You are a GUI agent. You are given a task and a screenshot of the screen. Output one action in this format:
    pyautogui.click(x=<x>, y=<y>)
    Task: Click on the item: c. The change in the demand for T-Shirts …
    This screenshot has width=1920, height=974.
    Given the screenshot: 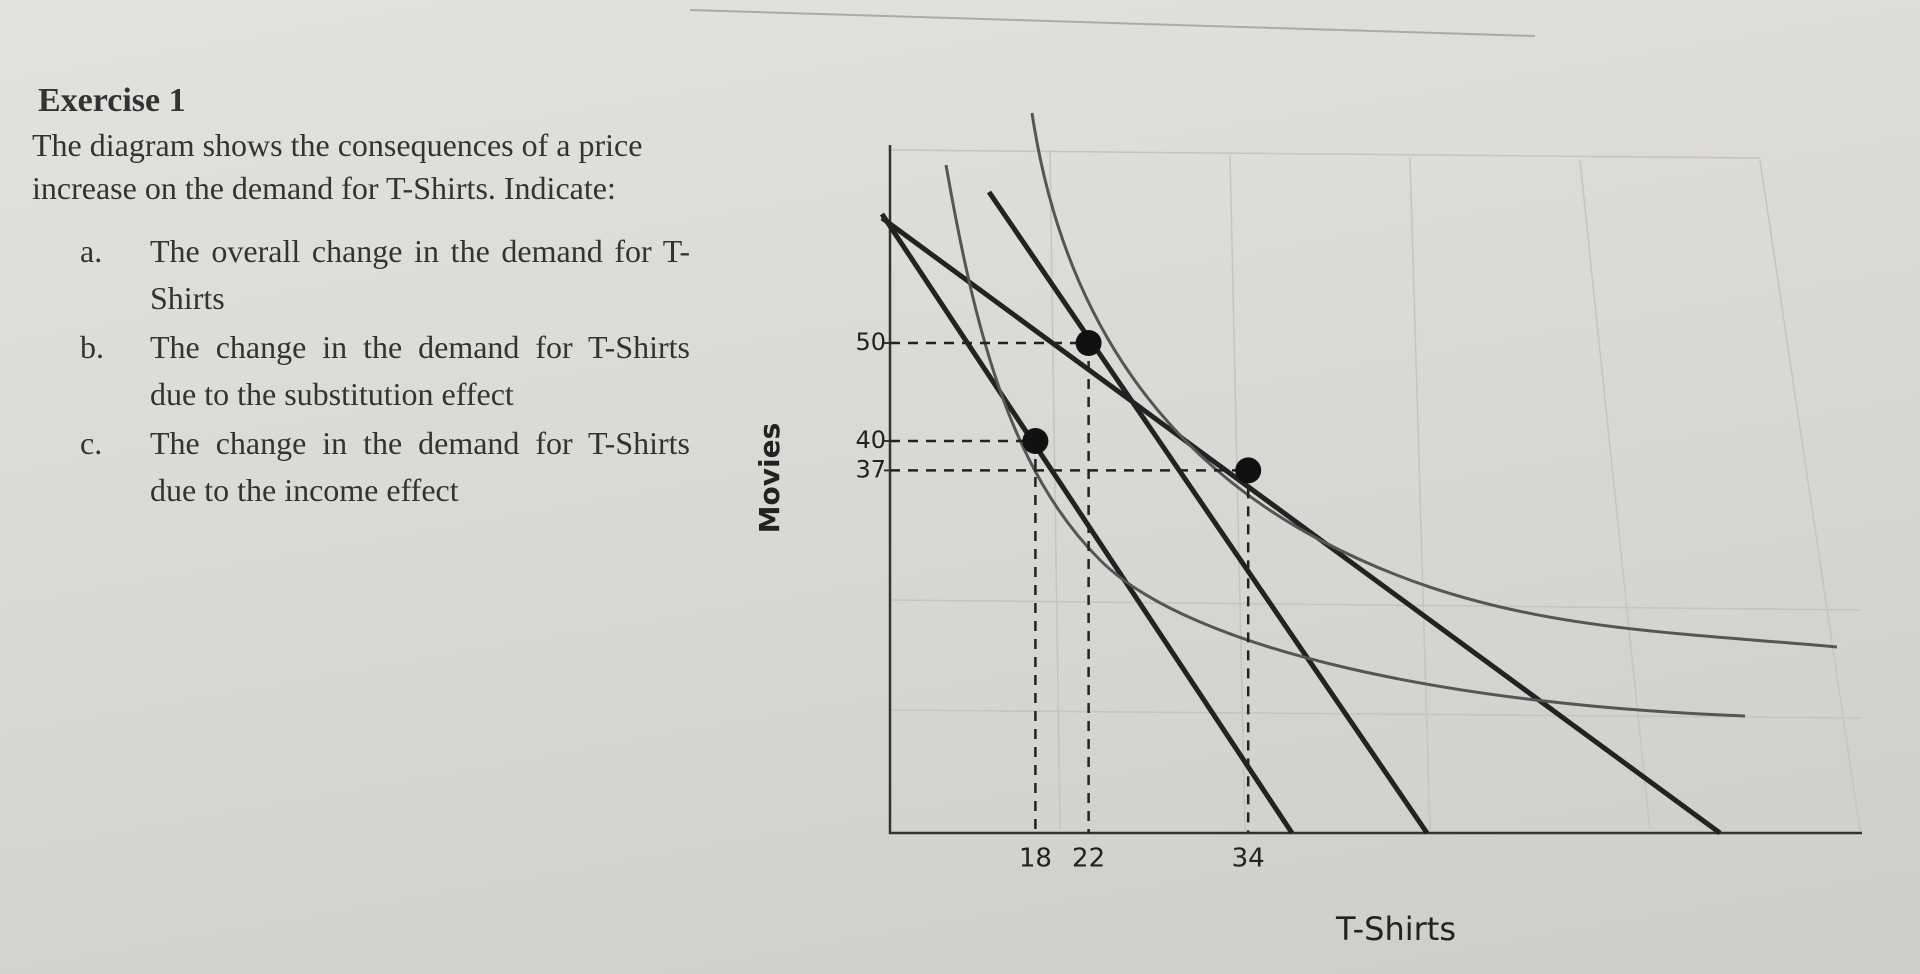 What is the action you would take?
    pyautogui.click(x=362, y=467)
    